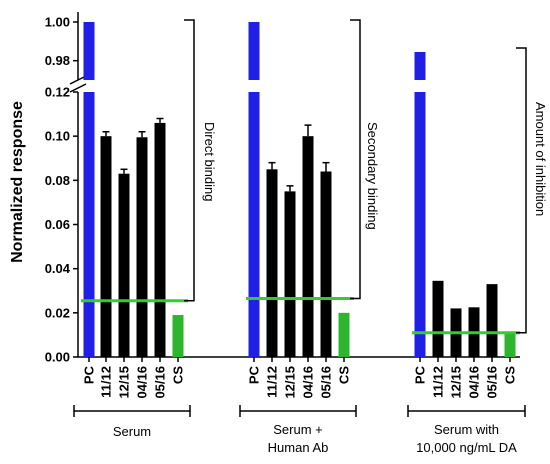 The image size is (550, 464). Describe the element at coordinates (372, 176) in the screenshot. I see `annotation-label: Secondary binding` at that location.